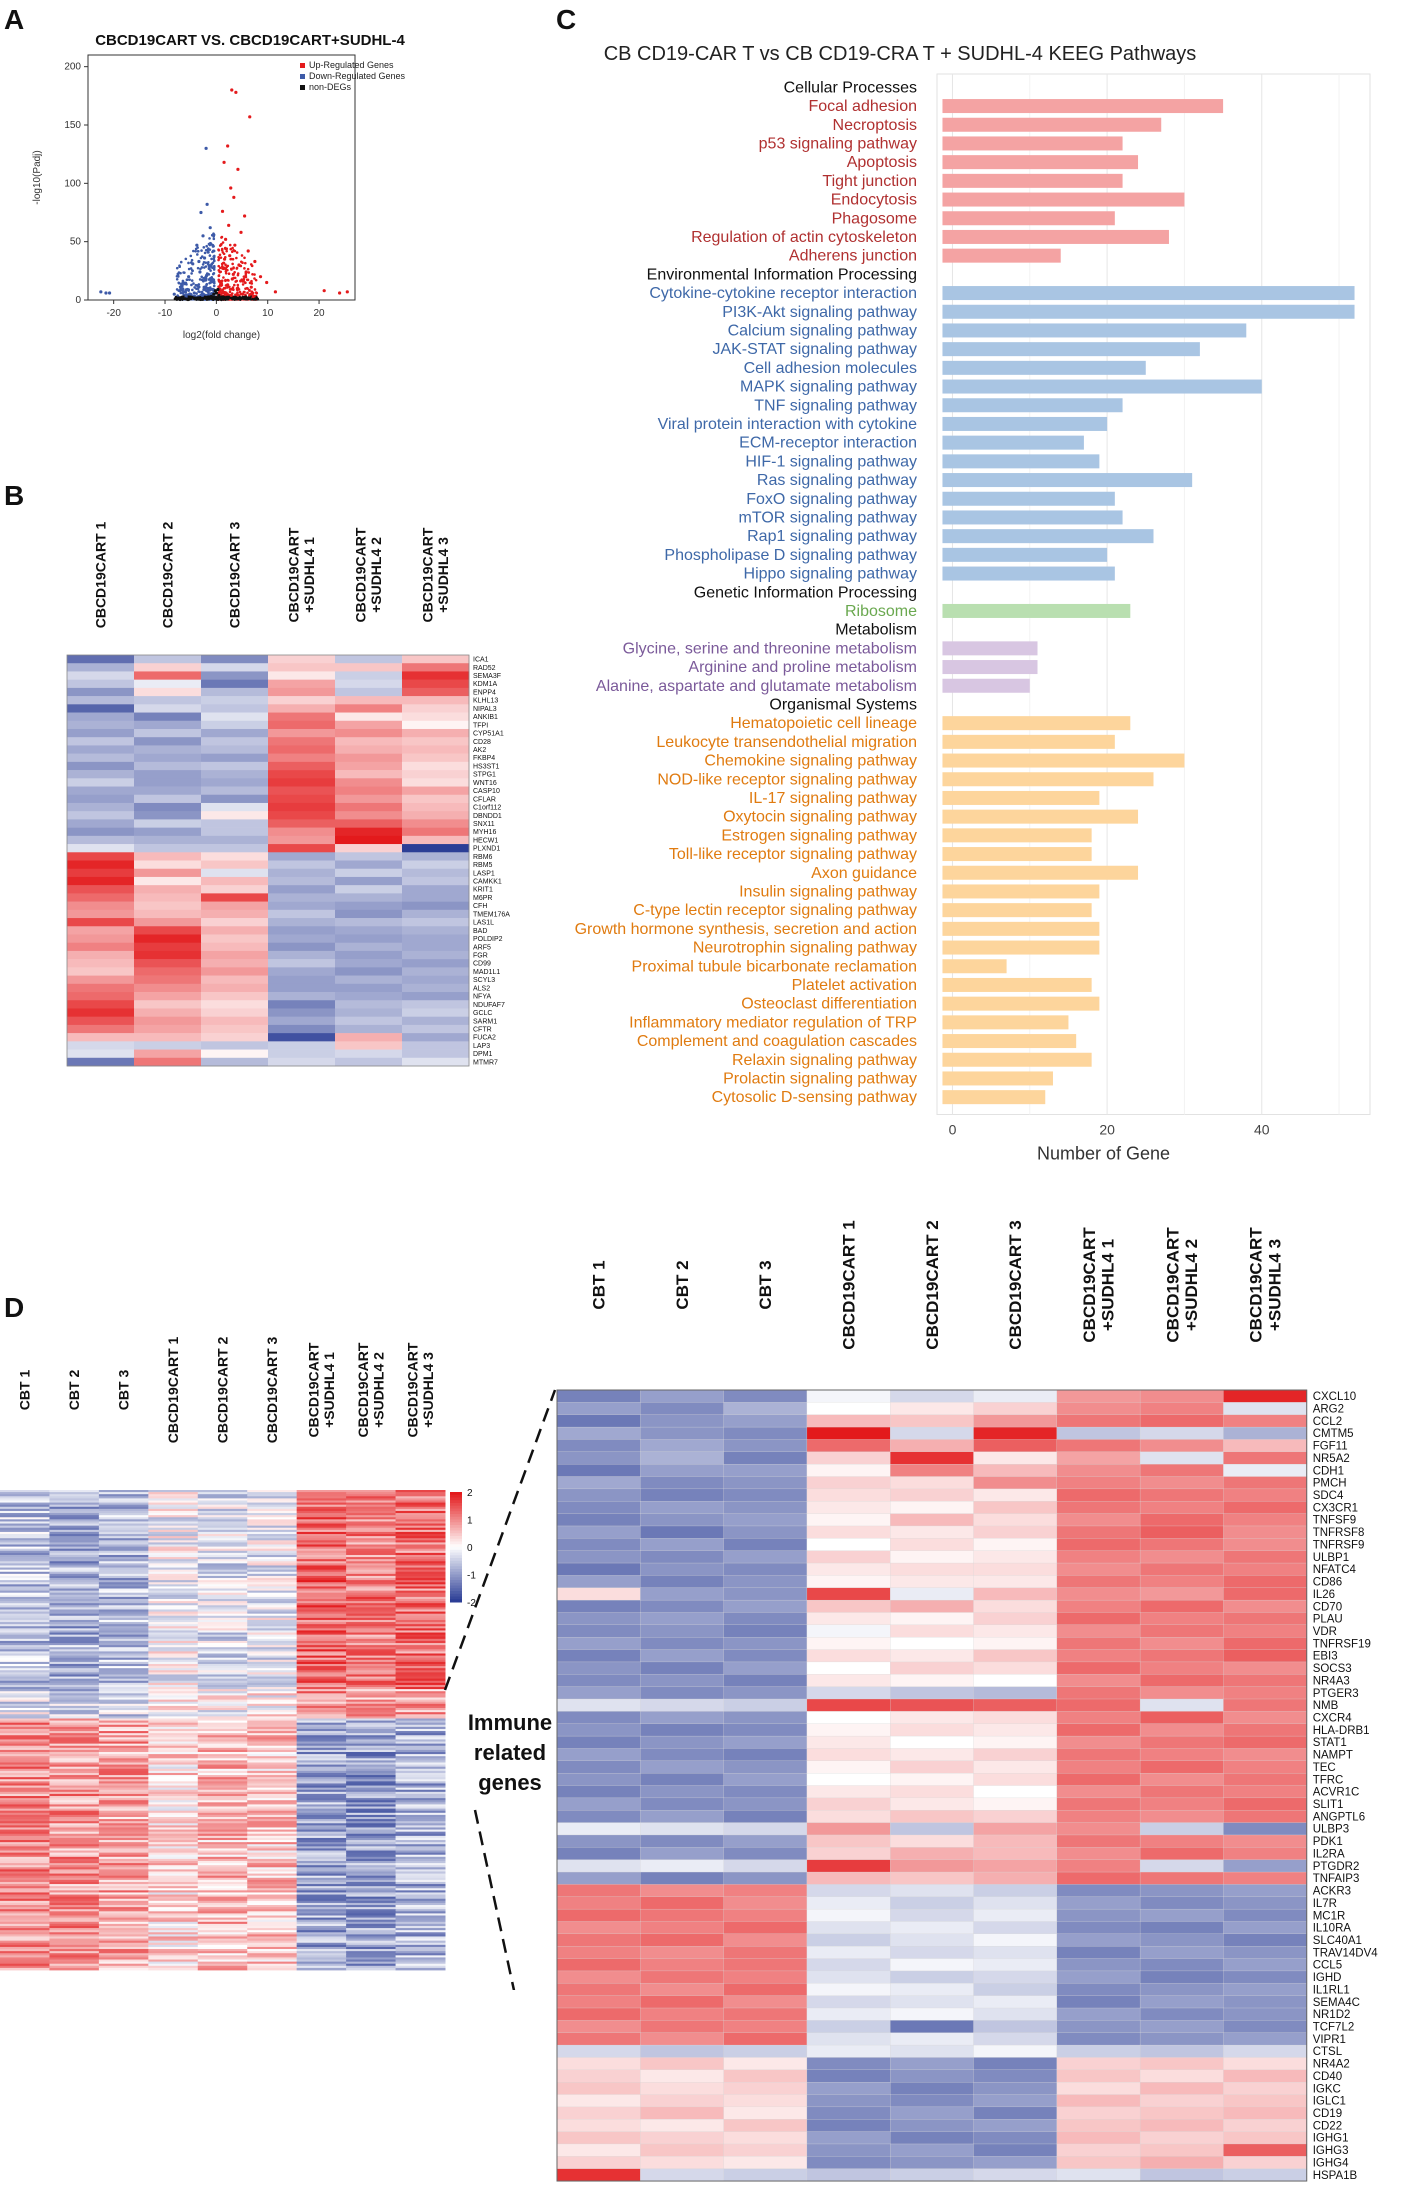  What do you see at coordinates (783, 293) in the screenshot?
I see `kegg-pathway-label: Cytokine-cytokine receptor interaction` at bounding box center [783, 293].